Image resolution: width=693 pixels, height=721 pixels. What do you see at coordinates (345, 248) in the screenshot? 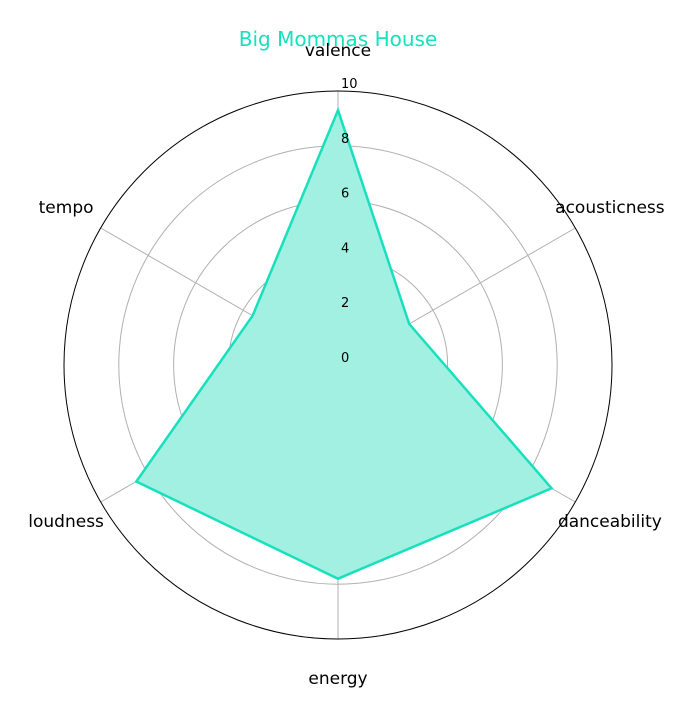
I see `r-tick-label: 4` at bounding box center [345, 248].